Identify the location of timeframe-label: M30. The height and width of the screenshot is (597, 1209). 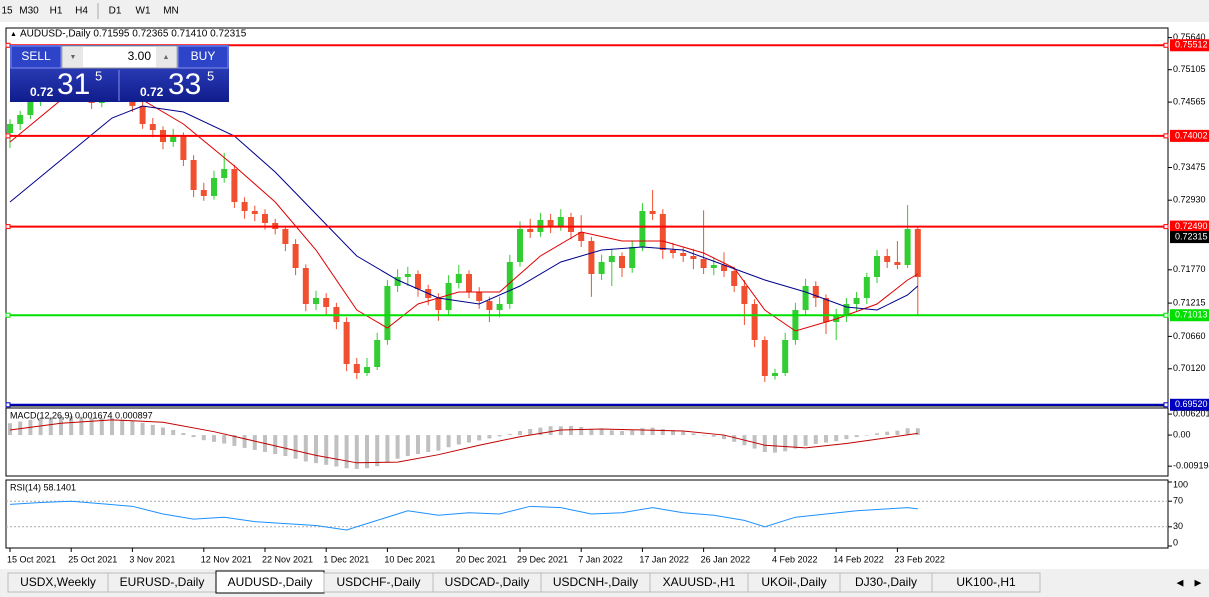
(29, 11).